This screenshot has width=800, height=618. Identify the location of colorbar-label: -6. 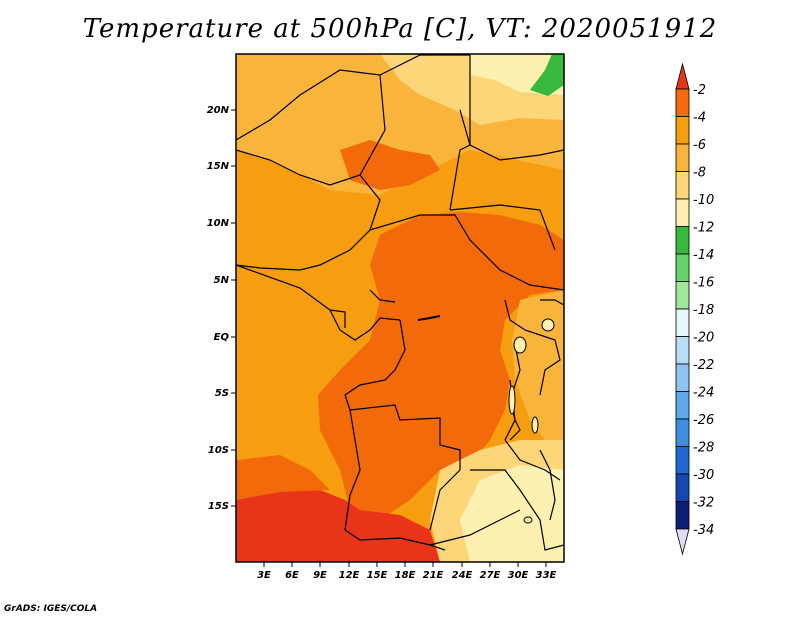
(699, 145).